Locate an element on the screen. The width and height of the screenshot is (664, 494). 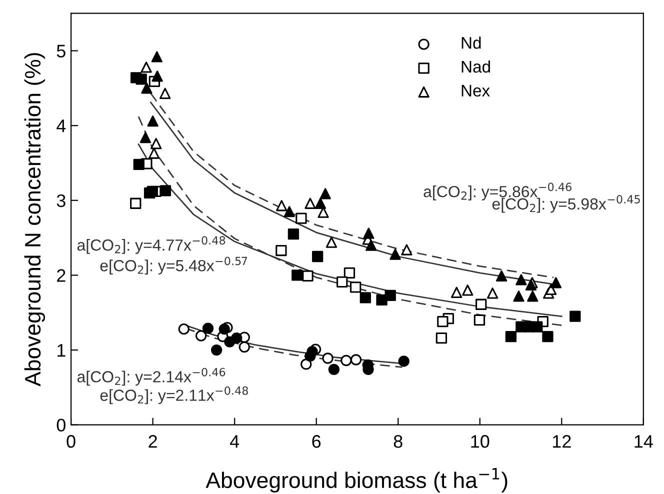
x-tick-label: 0 is located at coordinates (71, 441).